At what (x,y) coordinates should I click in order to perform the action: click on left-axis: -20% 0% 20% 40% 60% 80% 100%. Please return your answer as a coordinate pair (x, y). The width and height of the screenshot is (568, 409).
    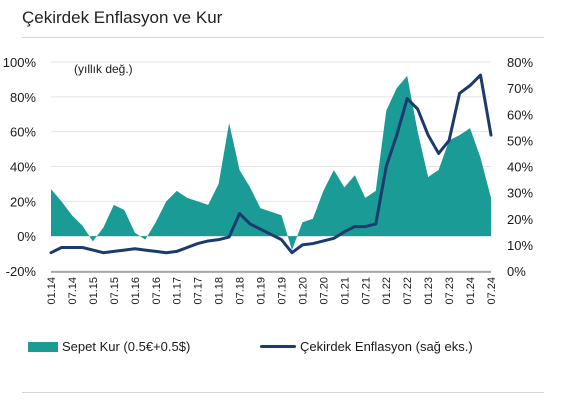
    Looking at the image, I should click on (20, 167).